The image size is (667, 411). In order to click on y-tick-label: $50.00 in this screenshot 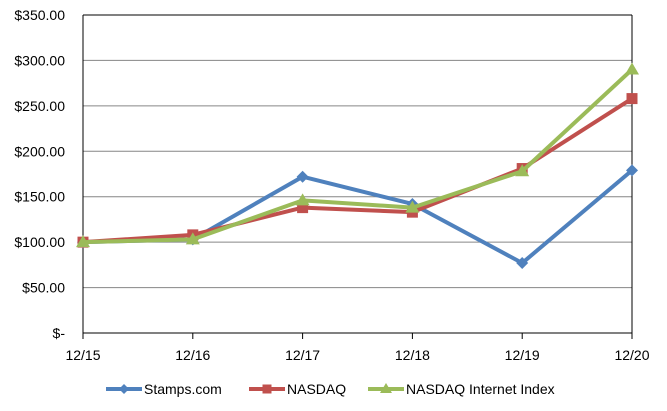, I will do `click(43, 288)`.